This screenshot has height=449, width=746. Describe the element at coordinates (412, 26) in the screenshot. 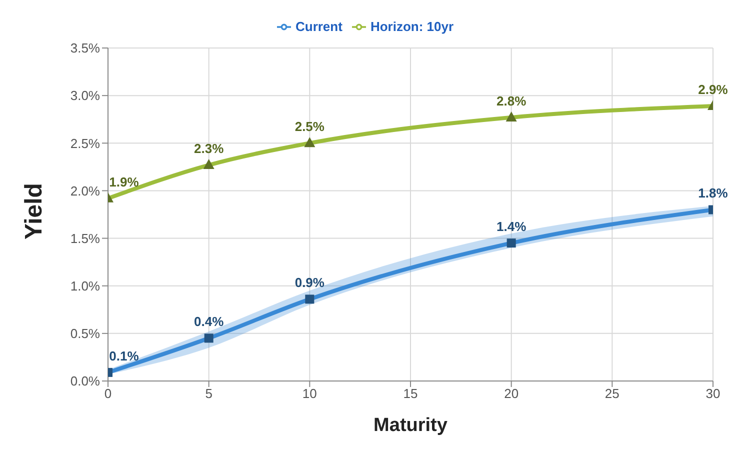

I see `legend-label: Horizon: 10yr` at that location.